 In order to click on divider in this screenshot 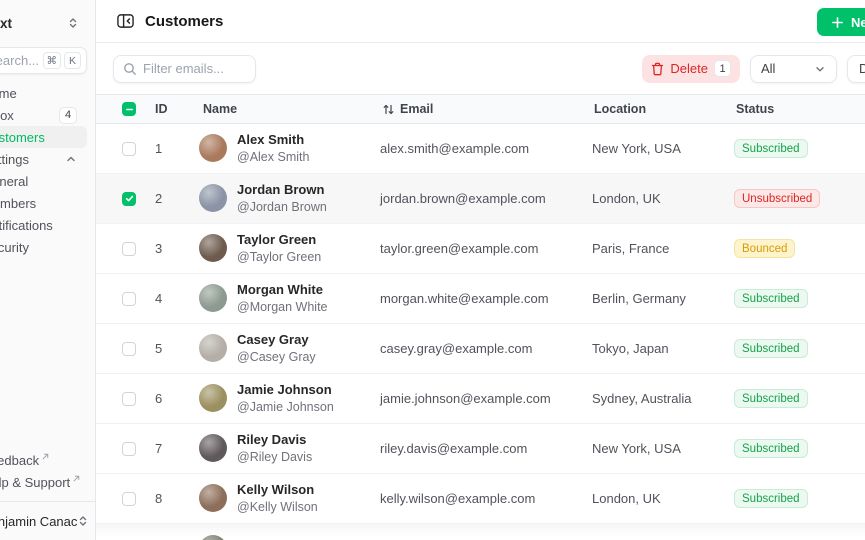, I will do `click(47, 501)`.